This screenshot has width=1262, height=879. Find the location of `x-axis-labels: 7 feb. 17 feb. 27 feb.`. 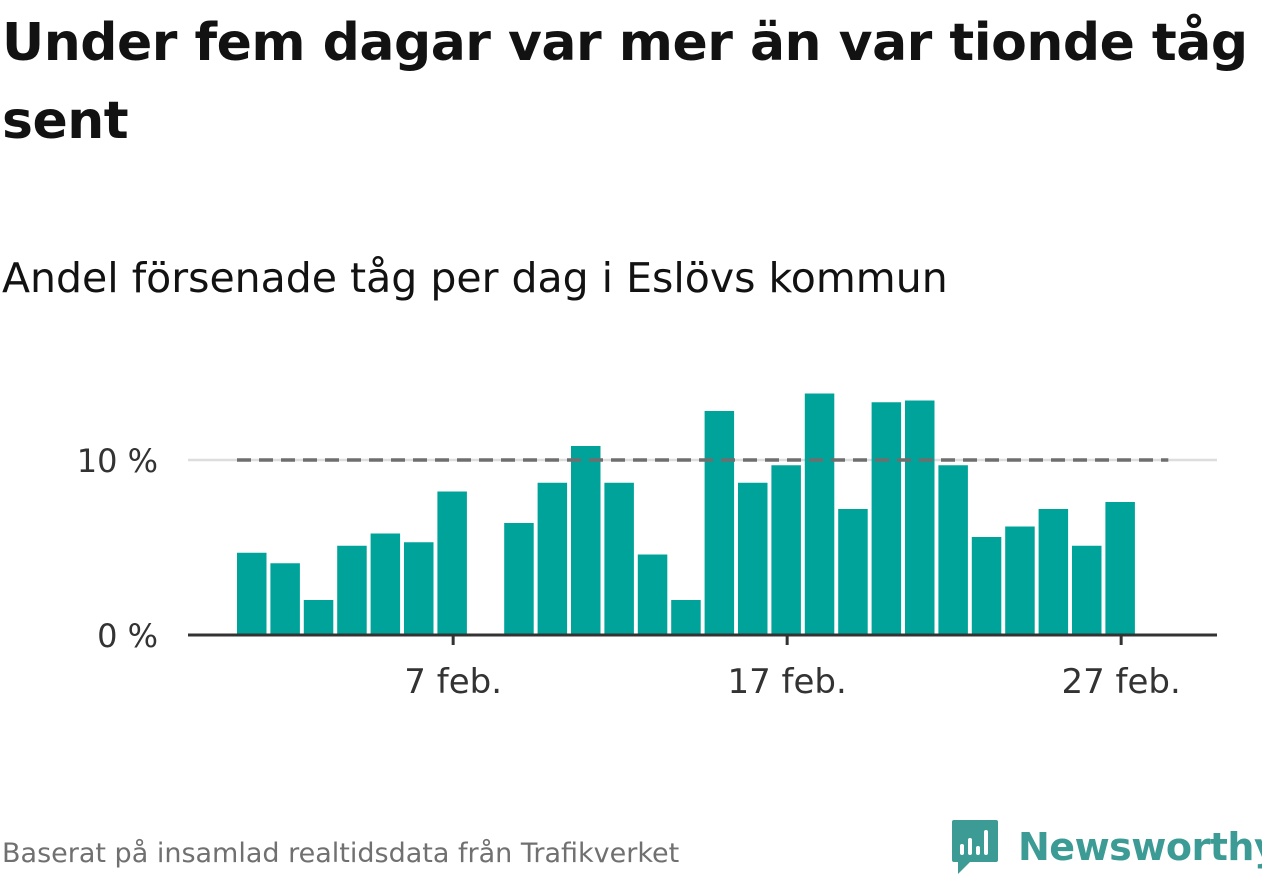

x-axis-labels: 7 feb. 17 feb. 27 feb. is located at coordinates (792, 682).